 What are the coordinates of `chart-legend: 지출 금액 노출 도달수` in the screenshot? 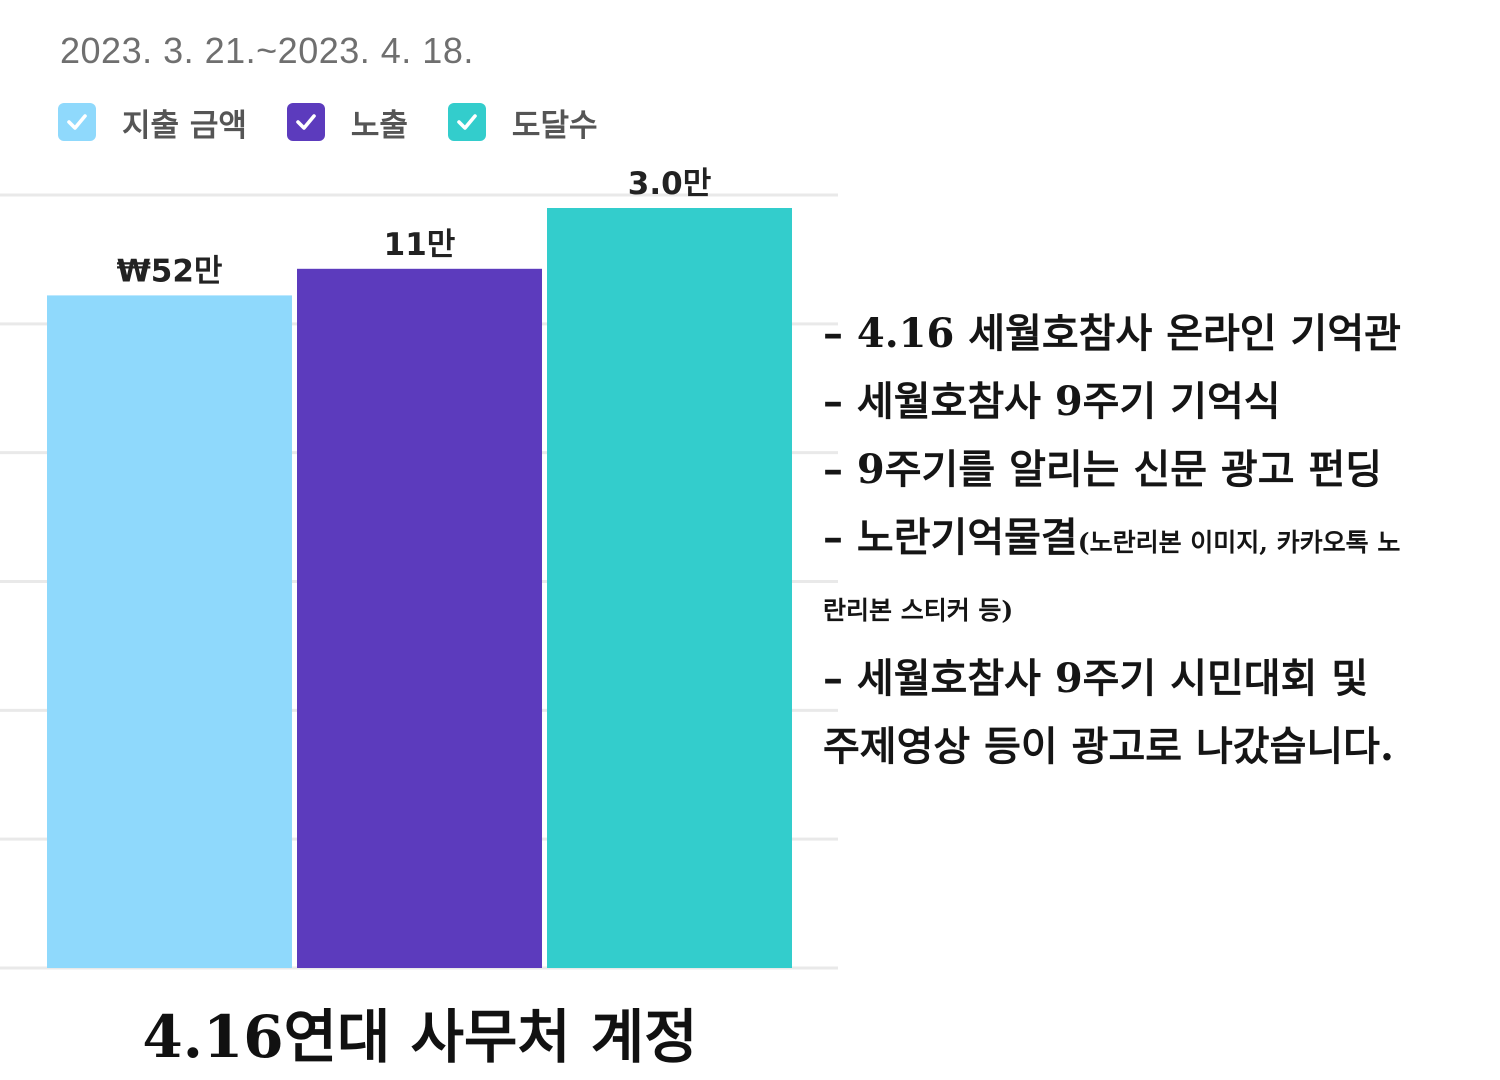 It's located at (347, 122).